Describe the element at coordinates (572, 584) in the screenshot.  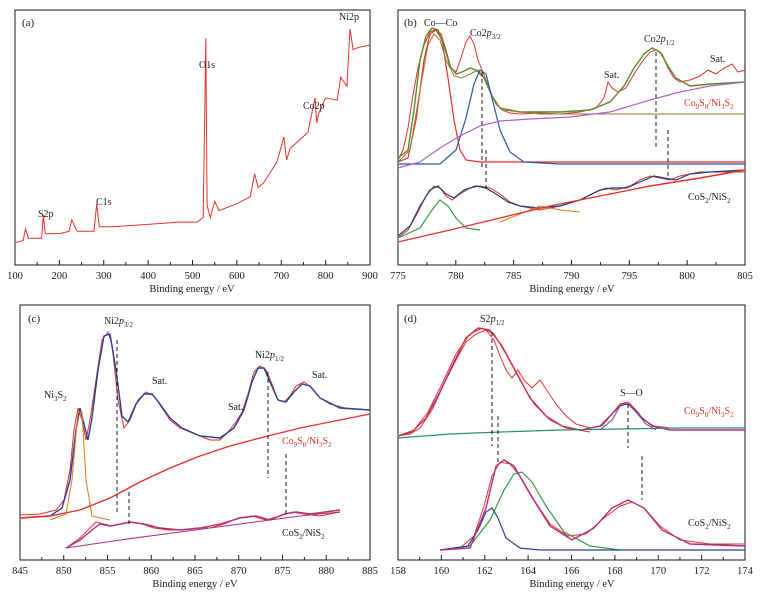
I see `panel-d-xlabel: Binding energy / eV` at that location.